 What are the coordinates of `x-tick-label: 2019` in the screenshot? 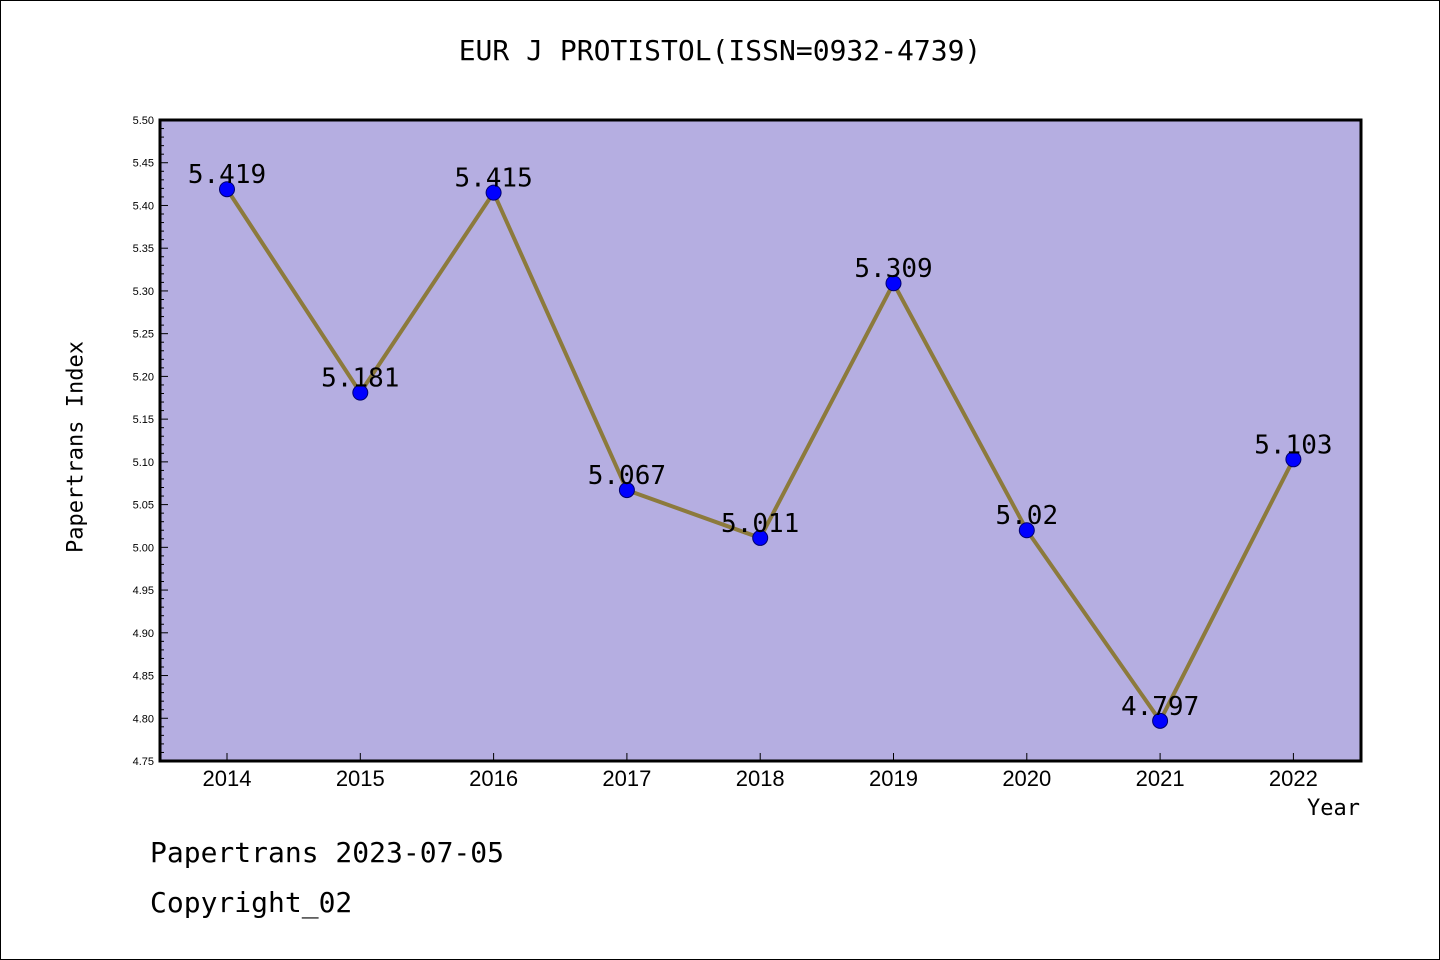 It's located at (893, 778).